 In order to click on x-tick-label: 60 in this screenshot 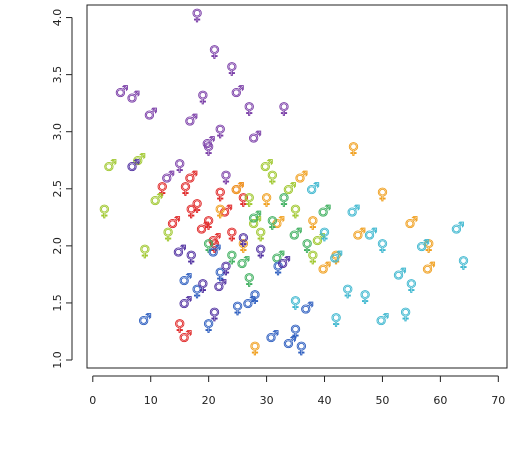, I will do `click(440, 400)`.